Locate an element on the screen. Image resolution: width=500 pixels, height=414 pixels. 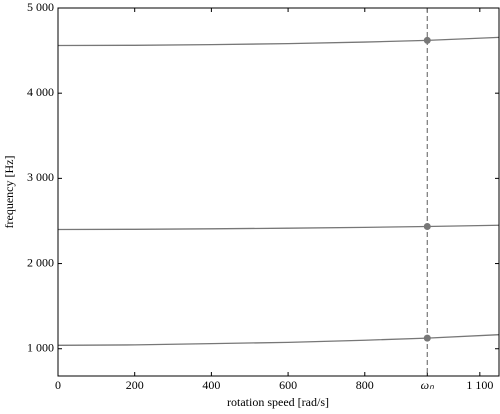
y-tick-label: 1 000 is located at coordinates (40, 347).